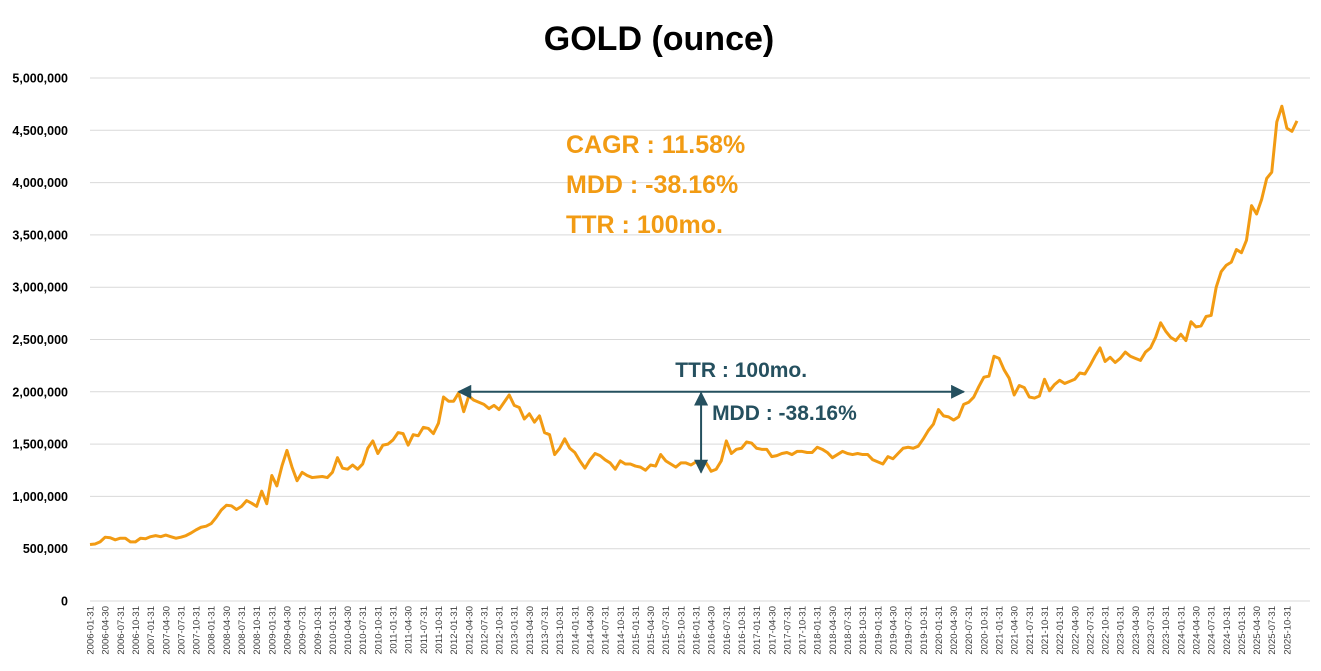 This screenshot has height=671, width=1321. I want to click on x-tick-label: 2009-04-30, so click(287, 630).